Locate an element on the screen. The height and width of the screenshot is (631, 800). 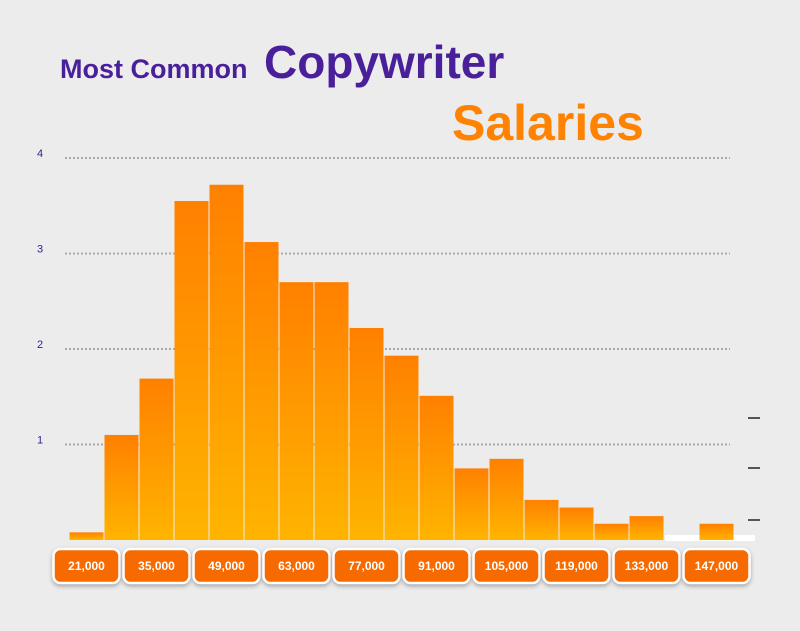
x-tick-label: 91,000 is located at coordinates (436, 566).